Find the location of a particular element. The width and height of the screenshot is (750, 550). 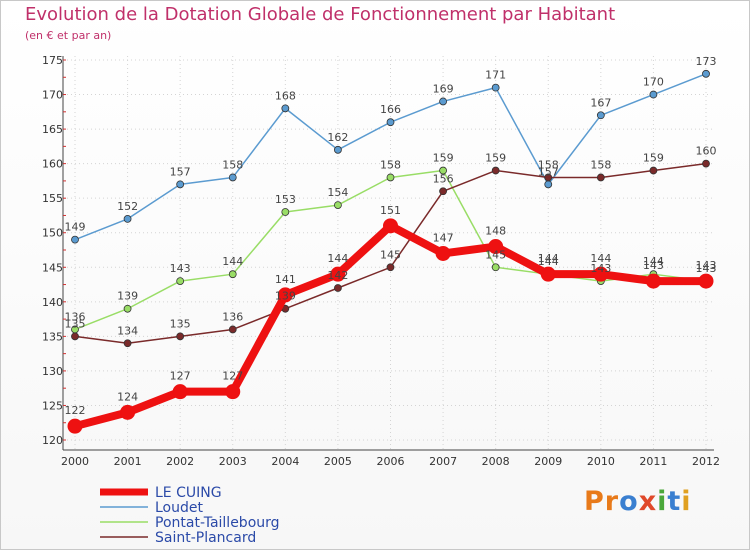

x-tick-label: 2008 is located at coordinates (496, 461).